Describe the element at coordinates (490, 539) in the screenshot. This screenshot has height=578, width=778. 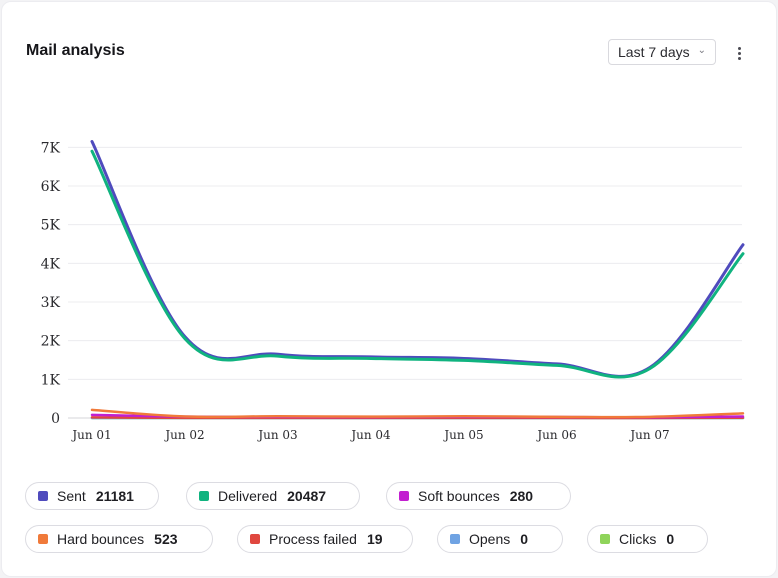
I see `legend-label: Opens` at that location.